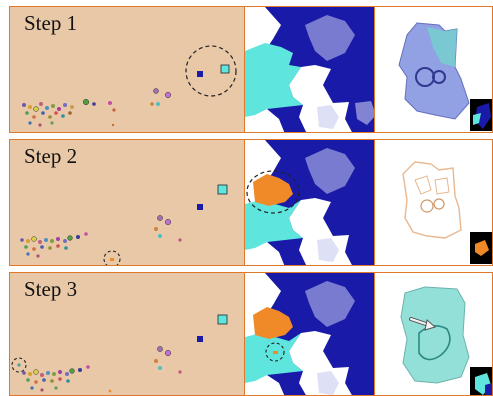 Image resolution: width=493 pixels, height=396 pixels. What do you see at coordinates (442, 47) in the screenshot?
I see `teal-mesh-part` at bounding box center [442, 47].